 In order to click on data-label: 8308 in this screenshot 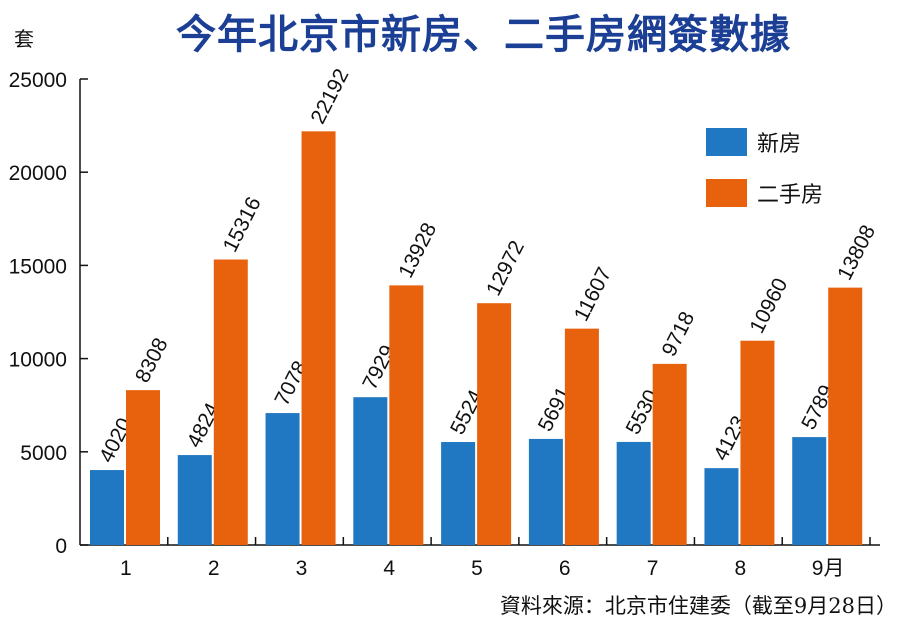, I will do `click(152, 360)`.